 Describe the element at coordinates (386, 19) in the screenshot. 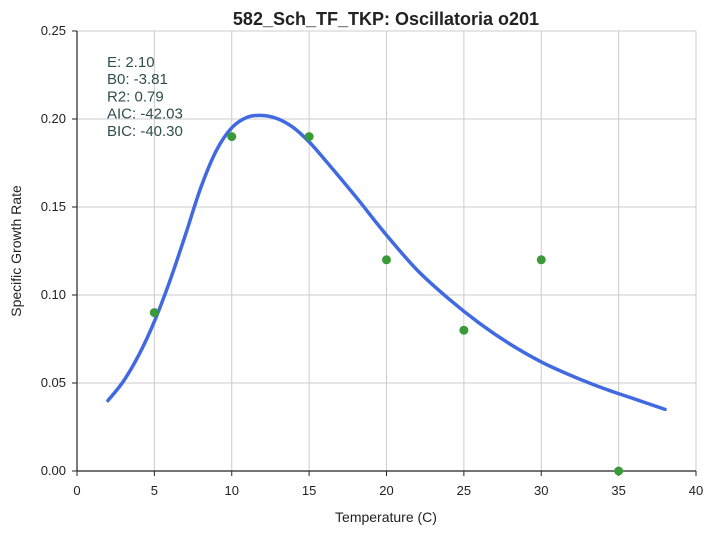

I see `chart-title: 582_Sch_TF_TKP: Oscillatoria o201` at that location.